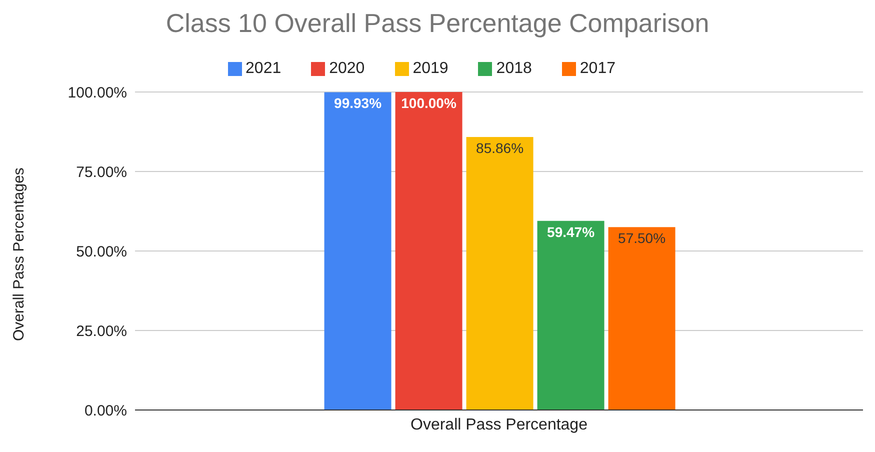 The image size is (875, 452). I want to click on legend-label: 2019, so click(430, 68).